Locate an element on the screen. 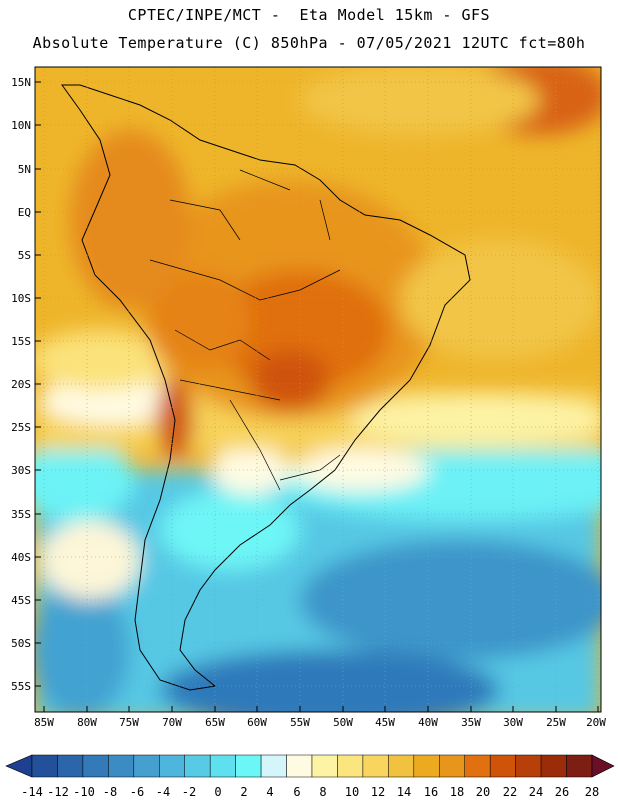 The width and height of the screenshot is (618, 800). colorbar-tick: 22 is located at coordinates (510, 792).